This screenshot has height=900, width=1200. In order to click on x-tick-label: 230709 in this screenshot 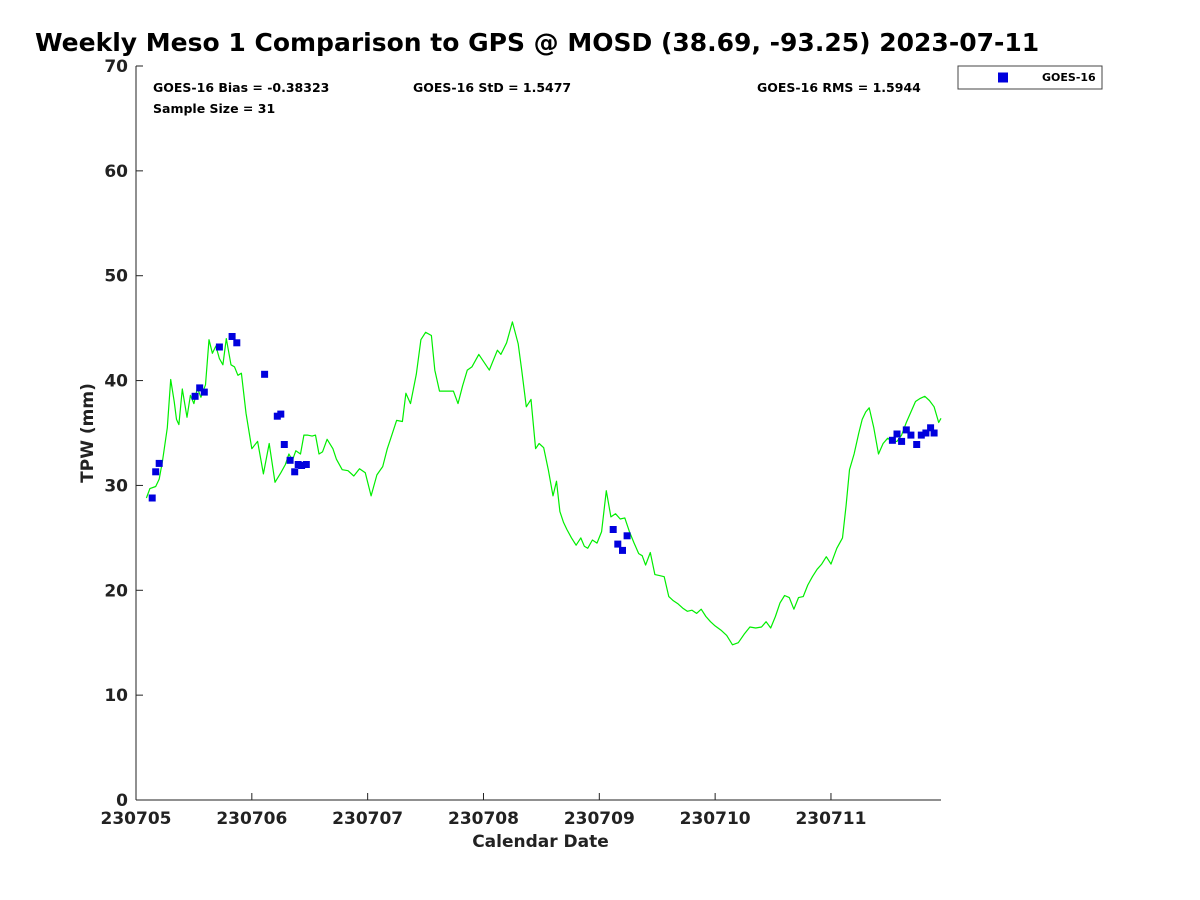, I will do `click(599, 819)`.